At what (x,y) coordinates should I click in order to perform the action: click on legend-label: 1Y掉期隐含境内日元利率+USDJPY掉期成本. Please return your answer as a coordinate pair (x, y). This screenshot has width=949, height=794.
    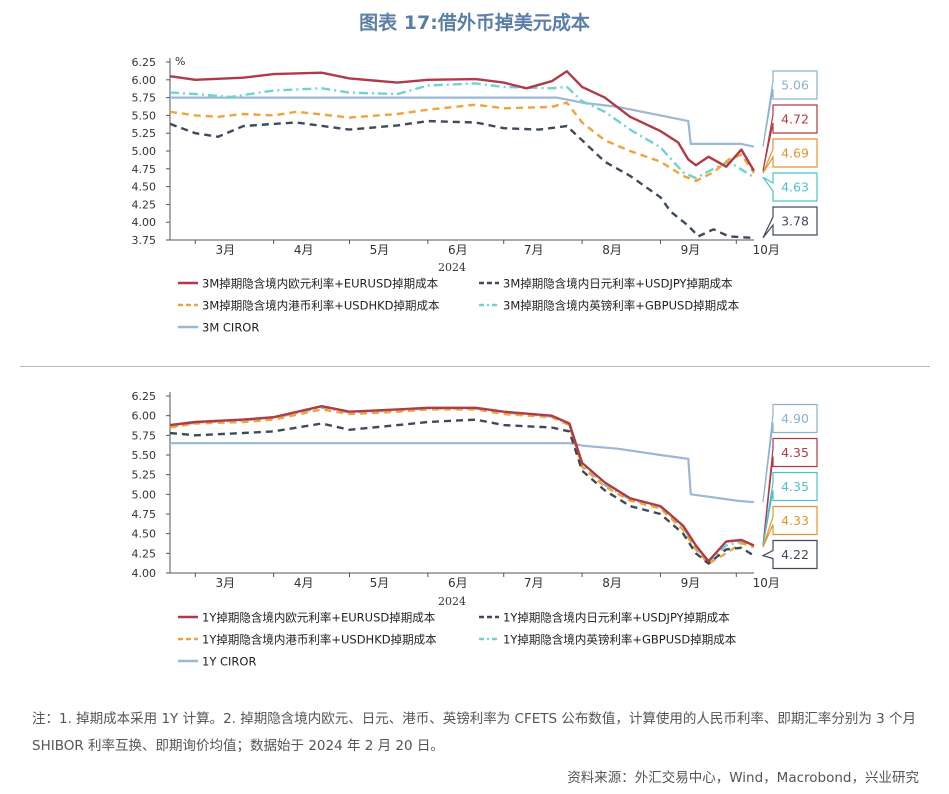
    Looking at the image, I should click on (616, 618).